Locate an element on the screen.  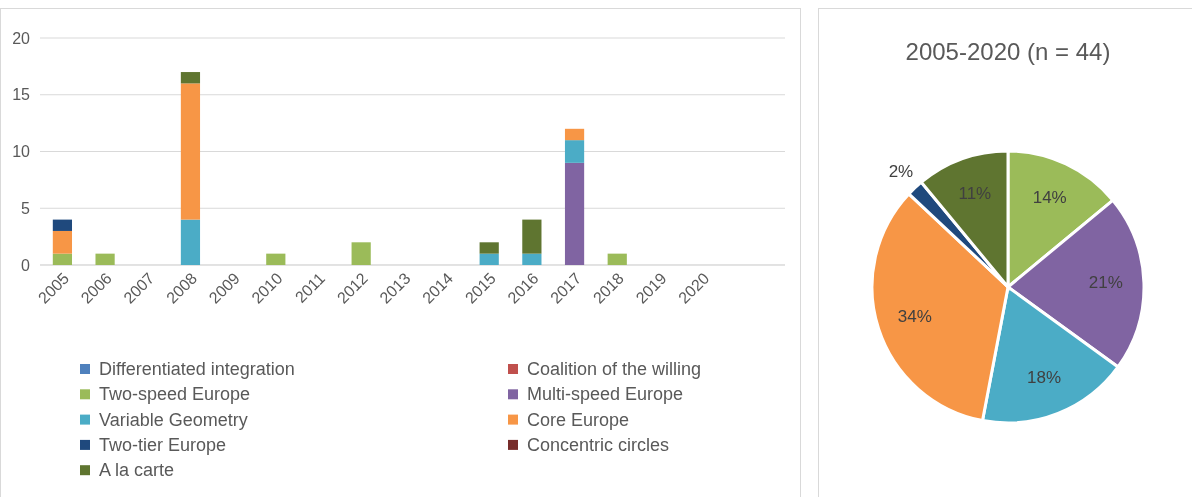
y-tick-label: 10 is located at coordinates (21, 152).